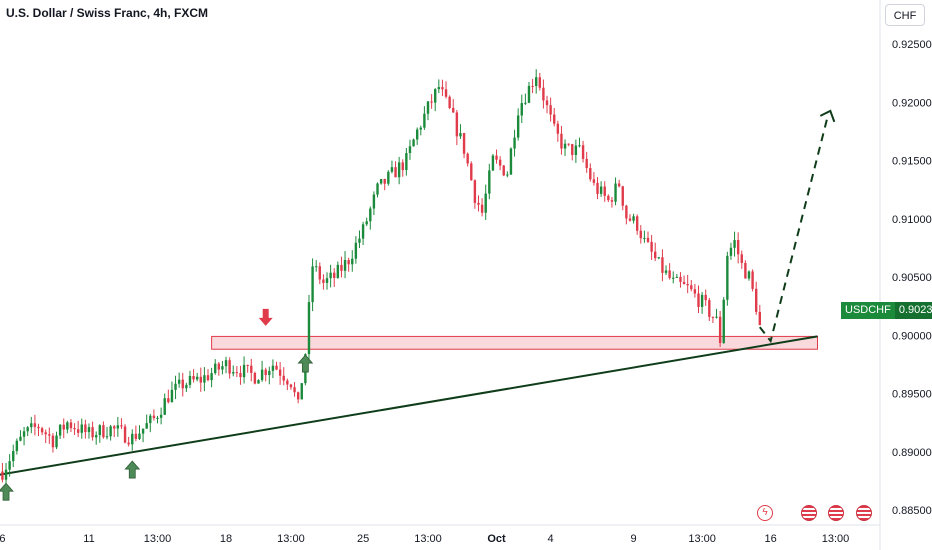 The width and height of the screenshot is (932, 550). What do you see at coordinates (886, 310) in the screenshot?
I see `last-price-tag: USDCHF 0.90231` at bounding box center [886, 310].